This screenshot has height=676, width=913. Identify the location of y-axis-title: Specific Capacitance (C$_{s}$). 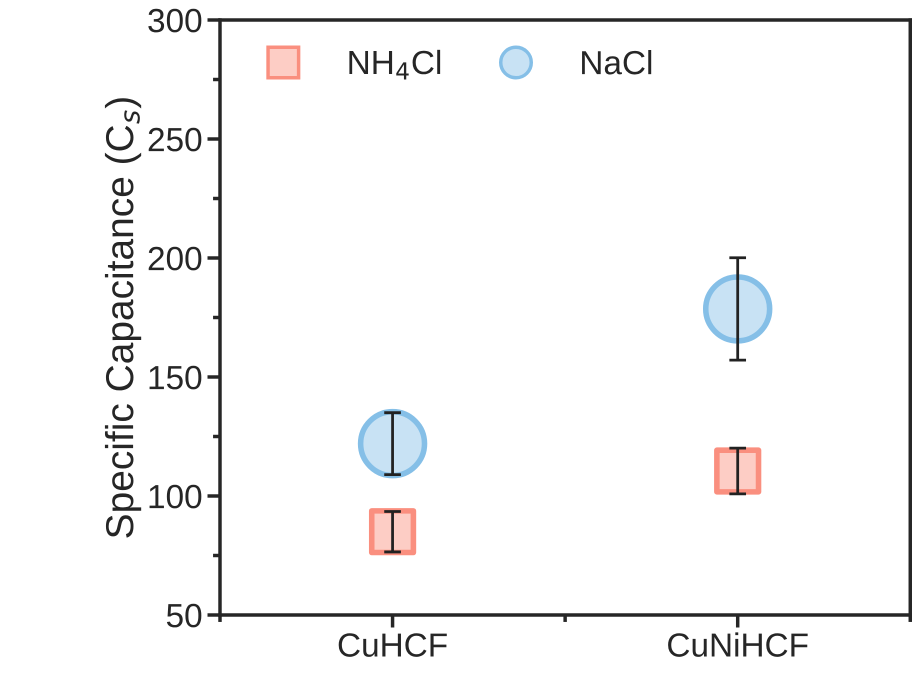
(123, 318).